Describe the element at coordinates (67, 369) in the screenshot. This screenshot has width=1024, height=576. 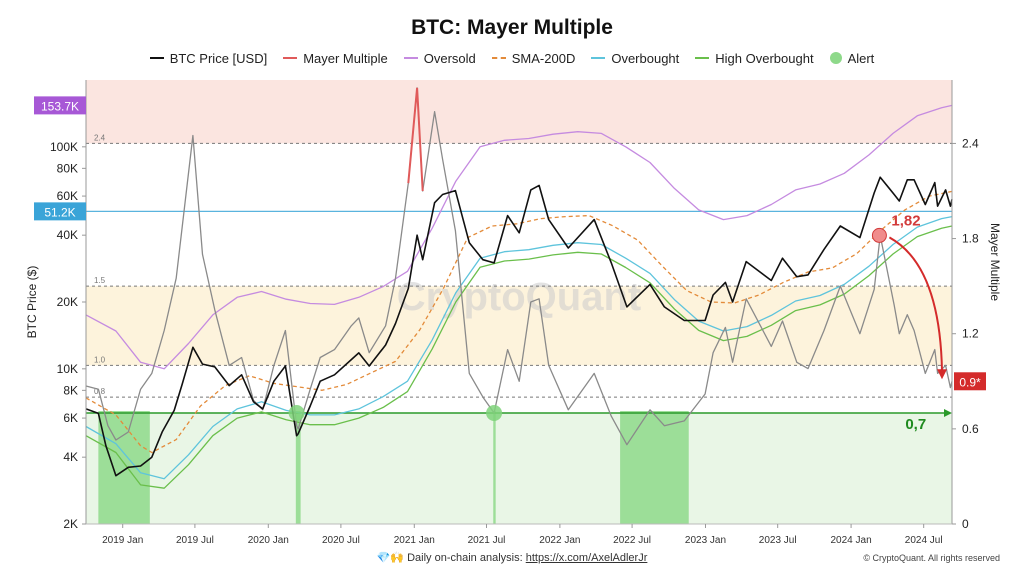
I see `y-left-tick-label: 10K` at that location.